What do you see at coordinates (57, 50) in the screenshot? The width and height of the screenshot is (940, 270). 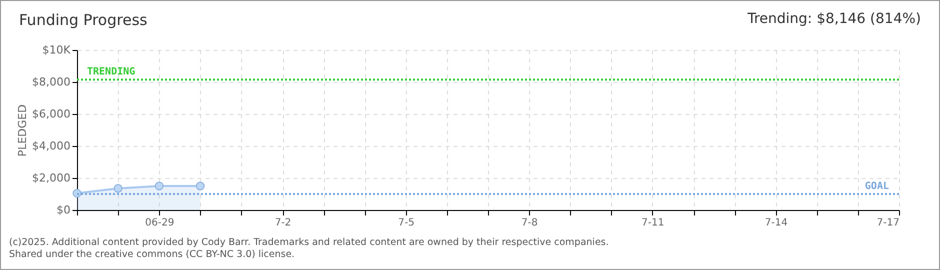 I see `y-tick-label: $10K` at bounding box center [57, 50].